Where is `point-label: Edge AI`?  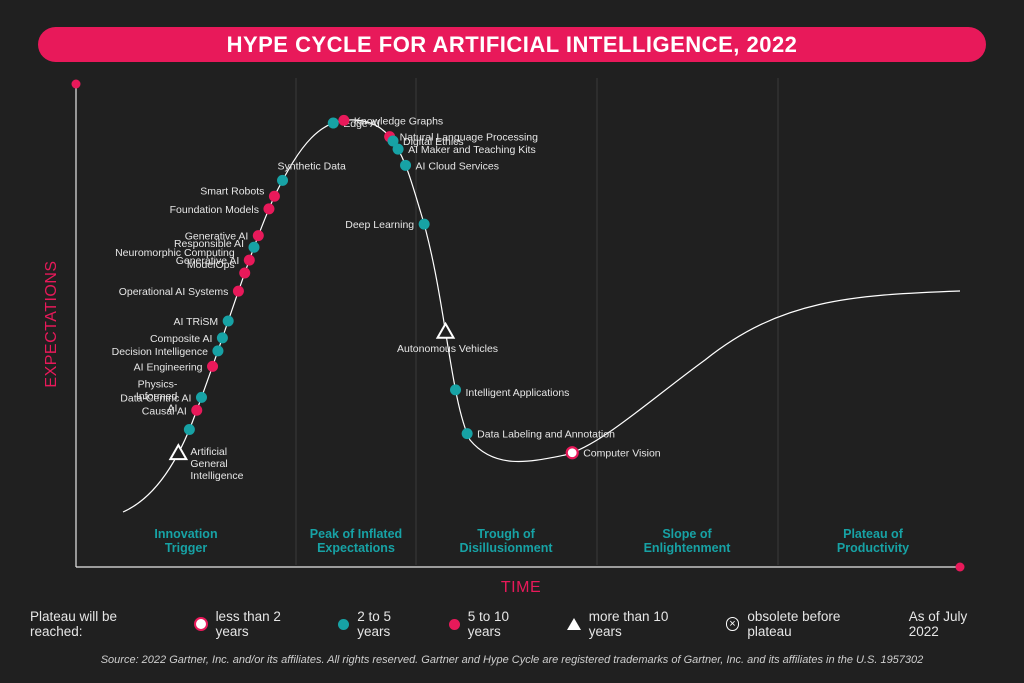
point-label: Edge AI is located at coordinates (361, 124).